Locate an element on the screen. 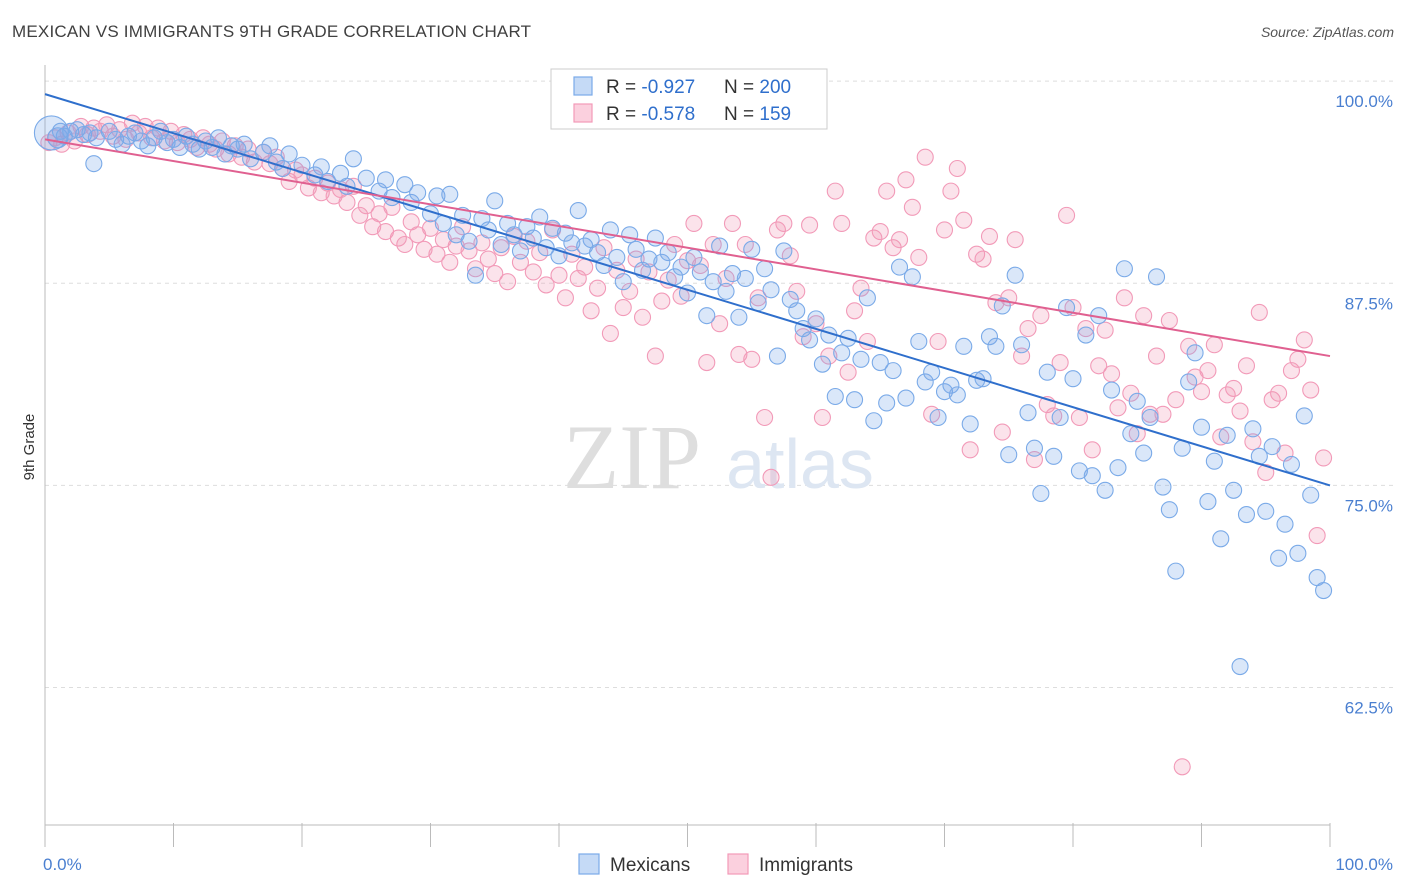  legend-swatch-mexicans is located at coordinates (583, 86).